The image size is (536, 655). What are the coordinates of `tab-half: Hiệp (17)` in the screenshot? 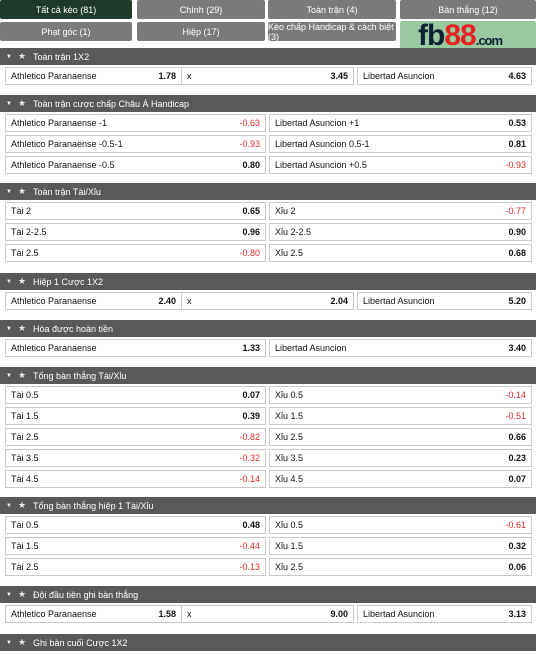 It's located at (201, 31).